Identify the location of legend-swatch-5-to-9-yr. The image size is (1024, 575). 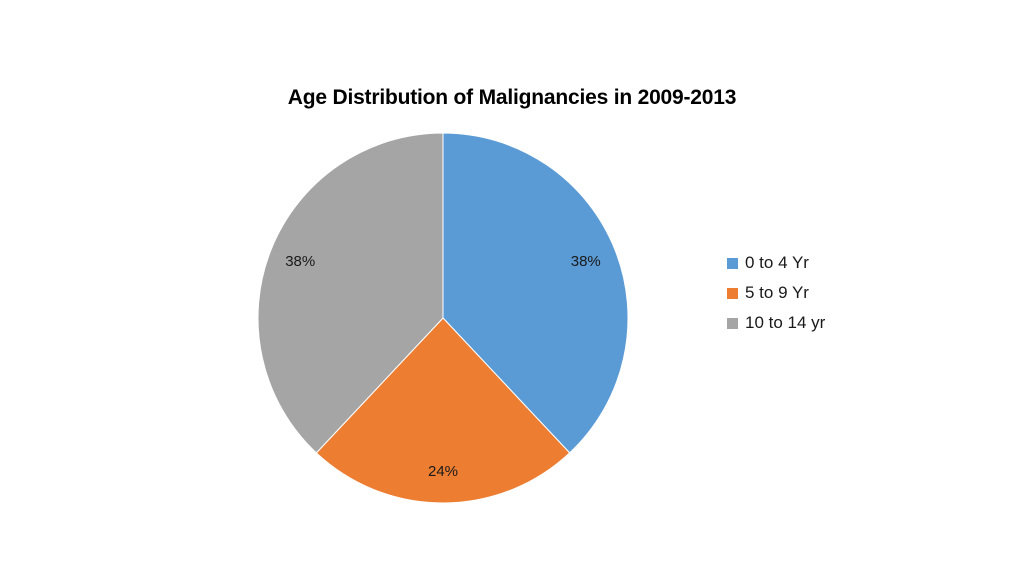
(732, 293).